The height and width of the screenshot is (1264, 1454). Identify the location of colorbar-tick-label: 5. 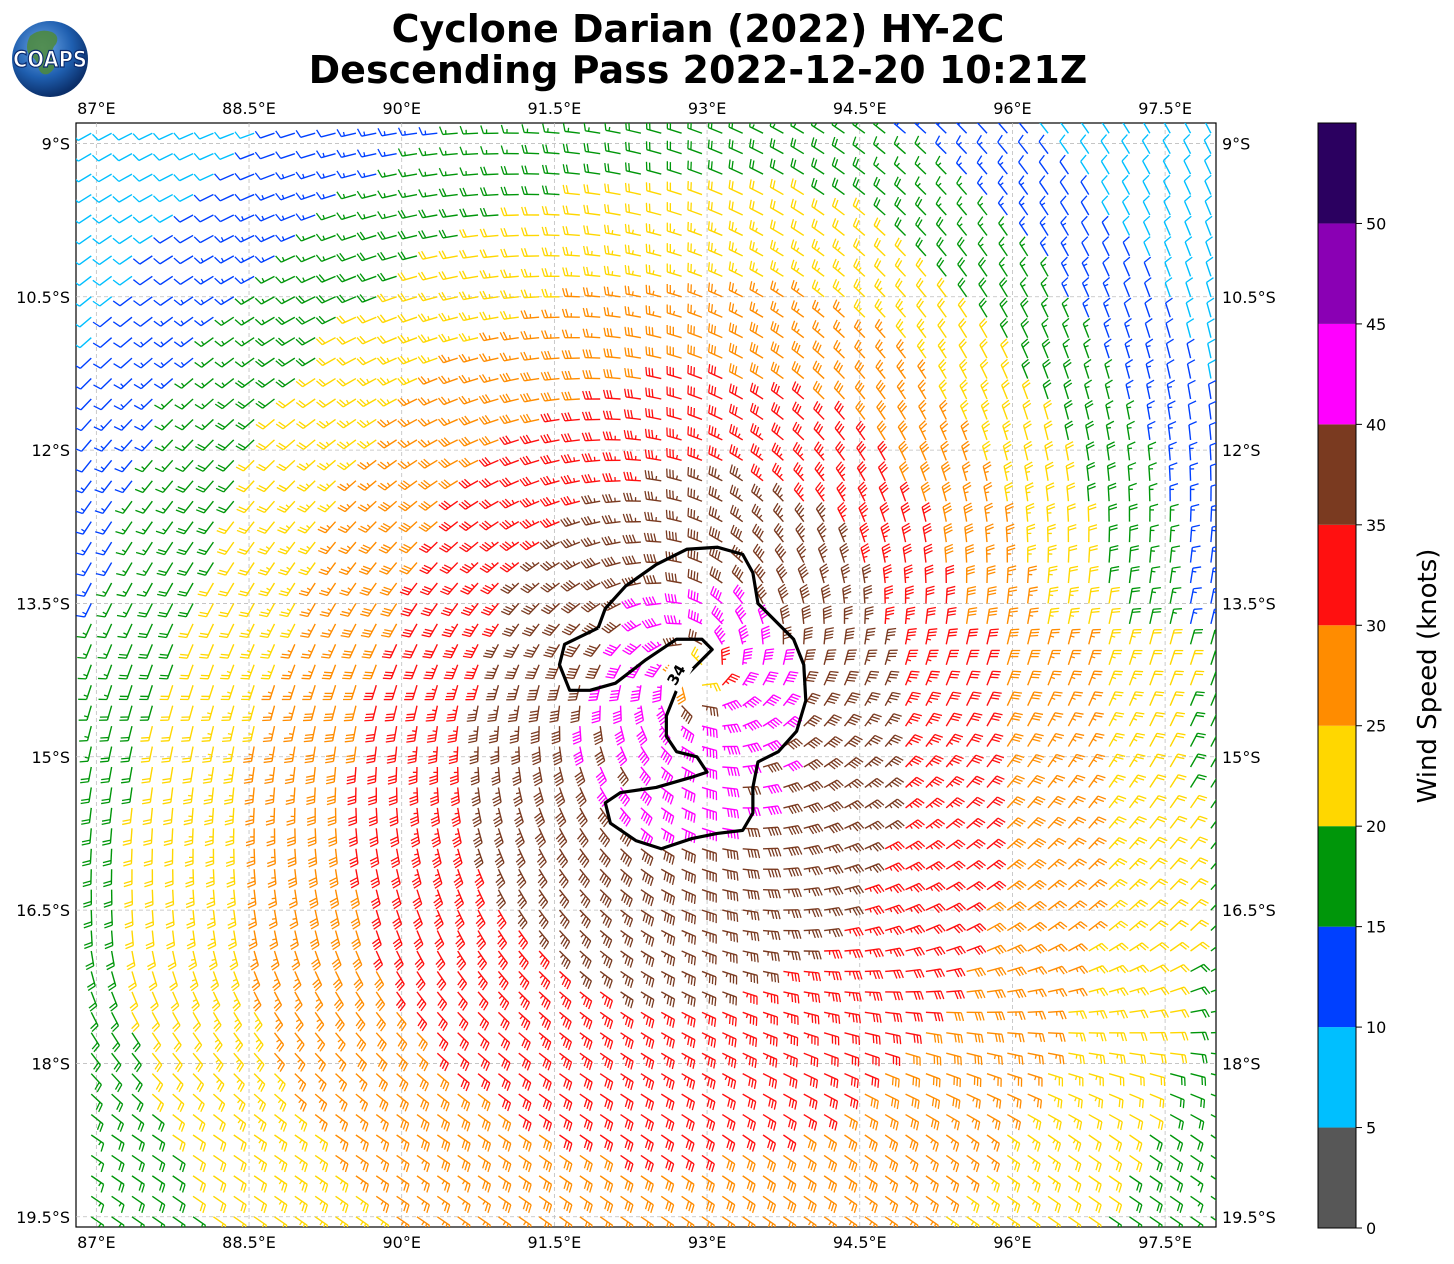
(1371, 1128).